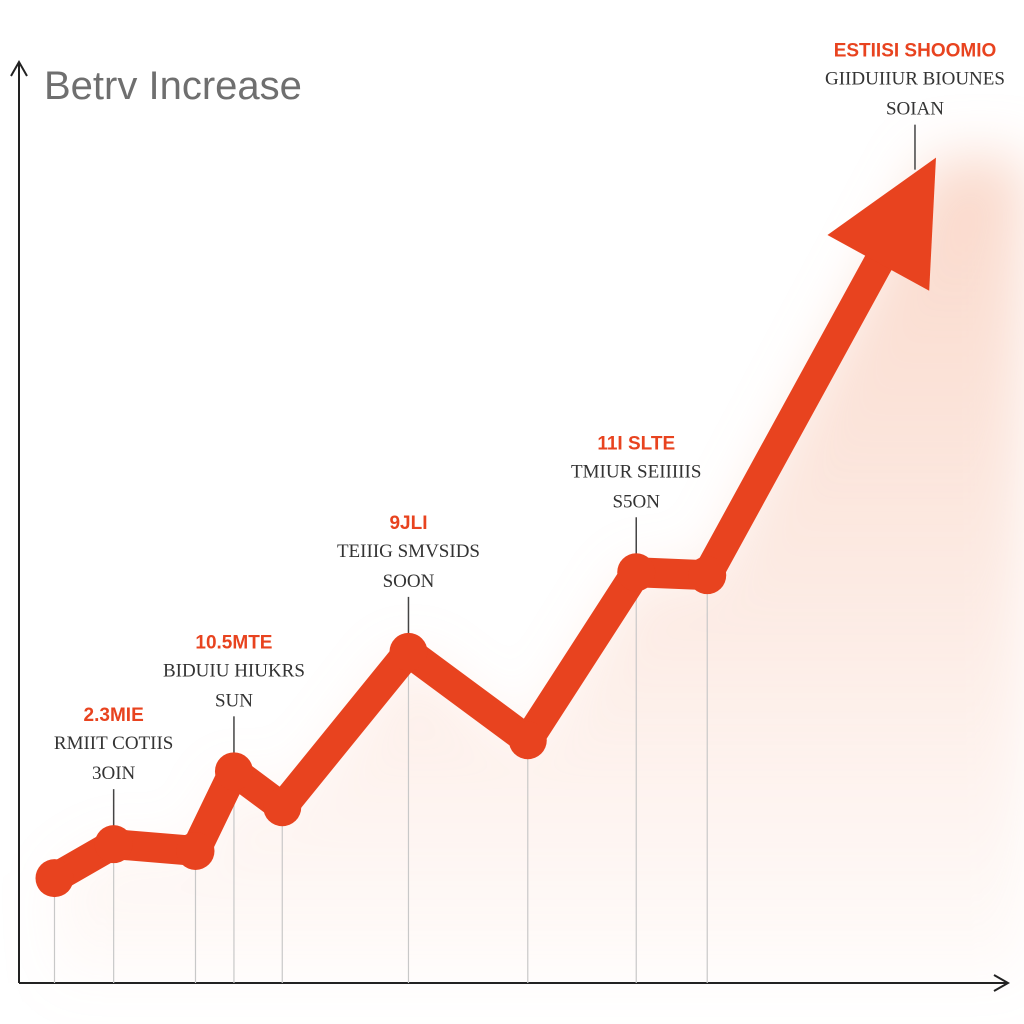 This screenshot has height=1024, width=1024. I want to click on annotation: ESTIISI SHOOMIO GIIDUIIUR BIOUNES SOIAN, so click(915, 80).